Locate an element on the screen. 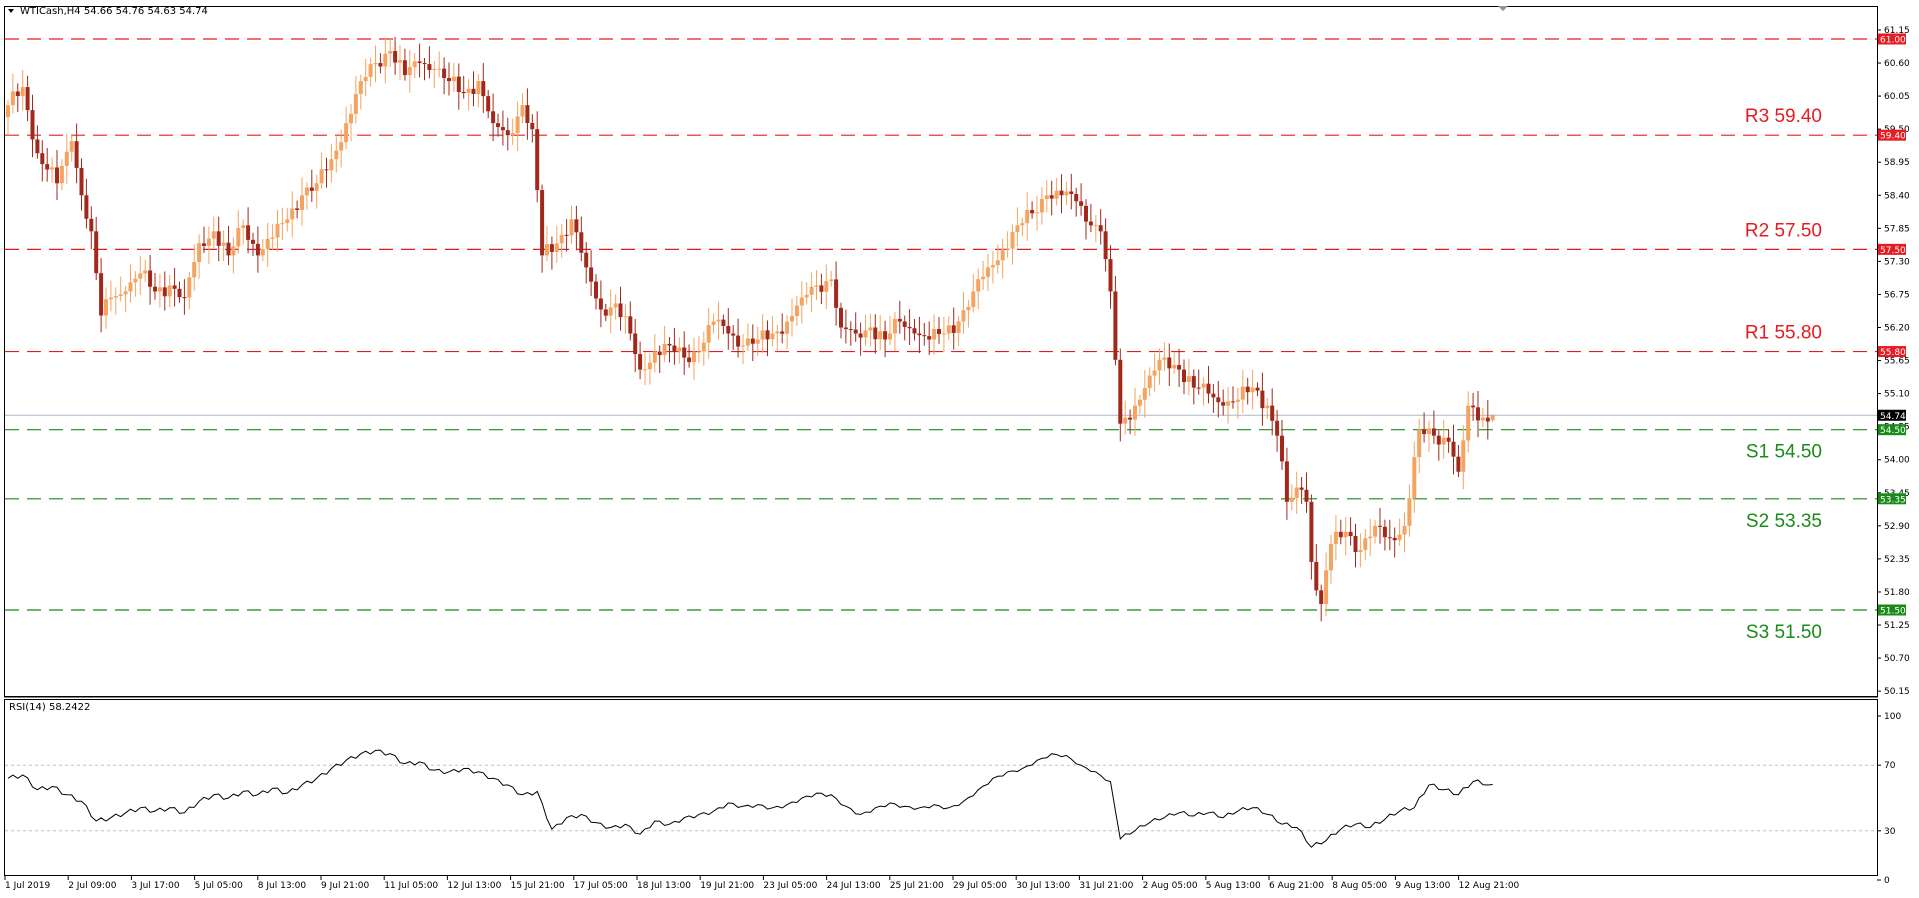  time-tick-label: 18 Jul 13:00 is located at coordinates (664, 886).